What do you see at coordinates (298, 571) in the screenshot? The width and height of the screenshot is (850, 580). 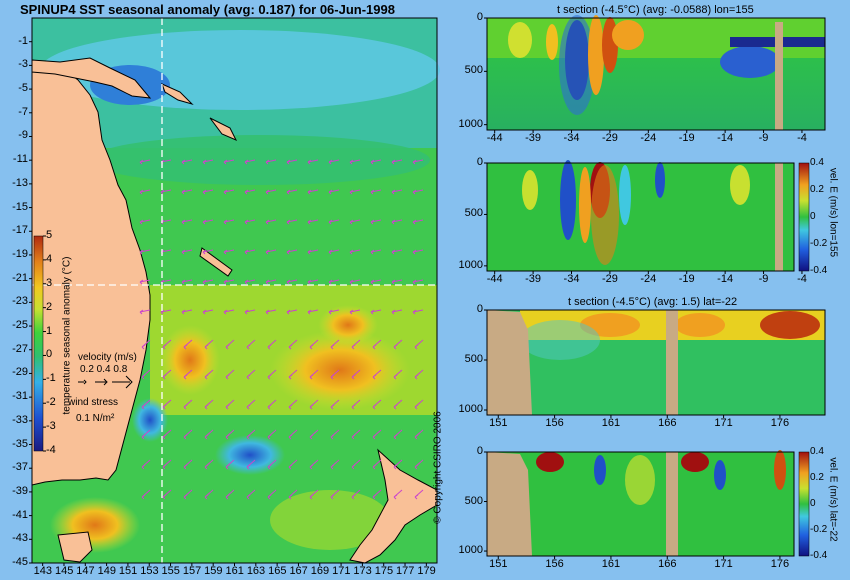 I see `map-x-tick-label: 167` at bounding box center [298, 571].